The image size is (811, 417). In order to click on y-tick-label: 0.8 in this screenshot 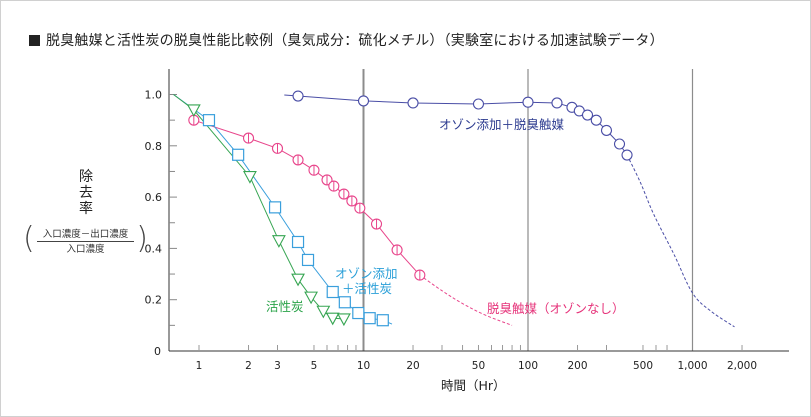, I will do `click(154, 146)`.